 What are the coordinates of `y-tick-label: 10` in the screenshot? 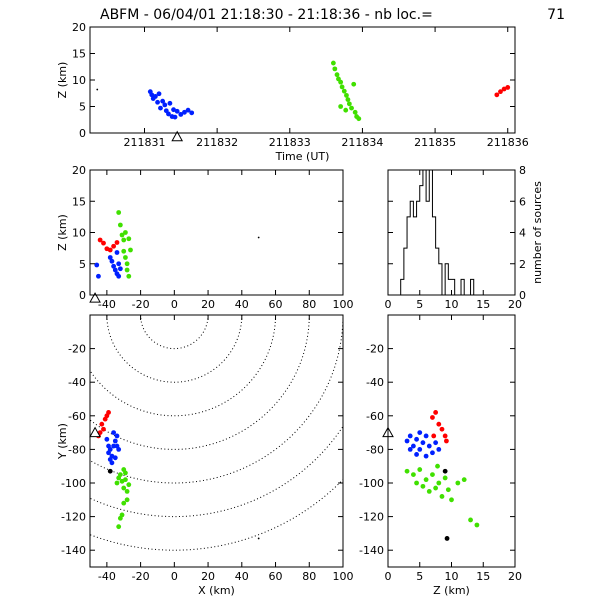 It's located at (79, 80).